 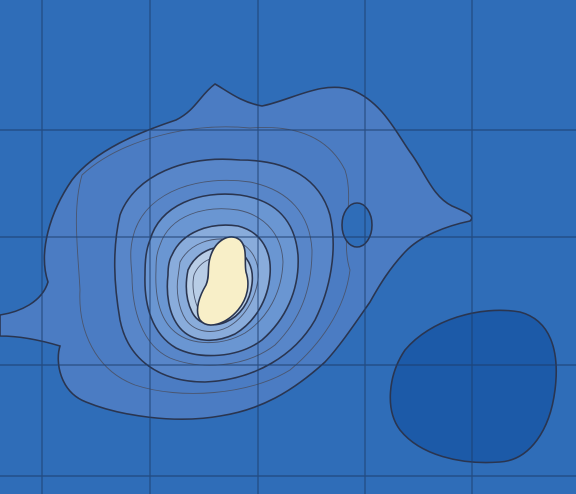 What do you see at coordinates (473, 386) in the screenshot?
I see `contour-basin` at bounding box center [473, 386].